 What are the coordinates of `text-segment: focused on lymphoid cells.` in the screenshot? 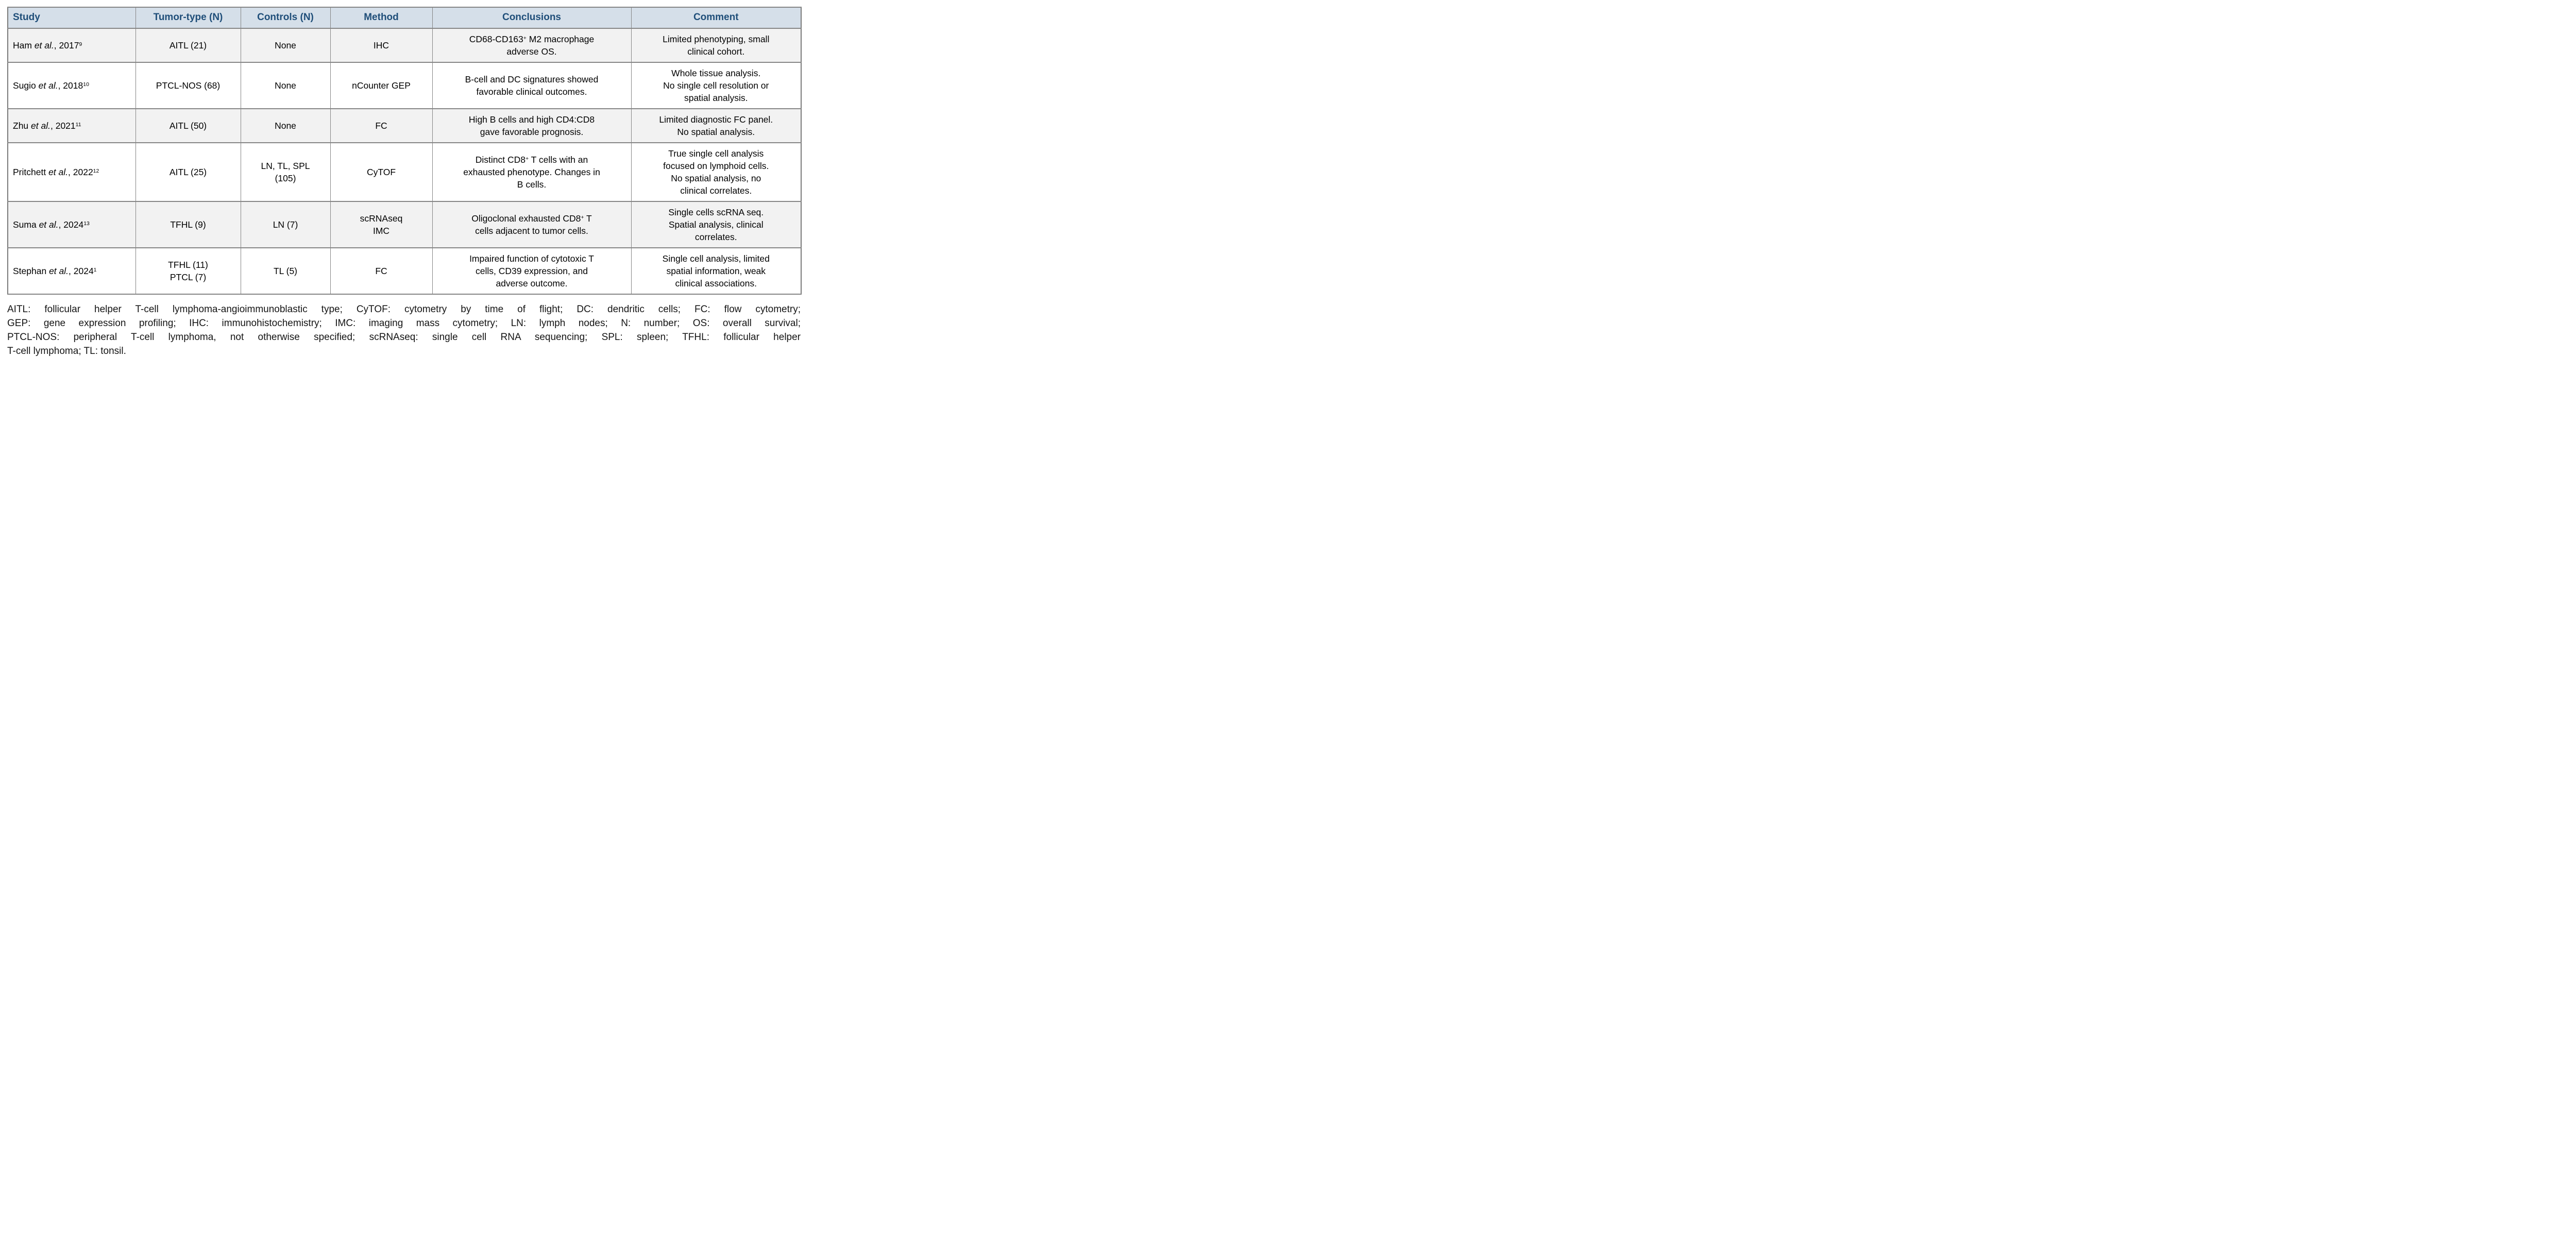 It's located at (716, 165).